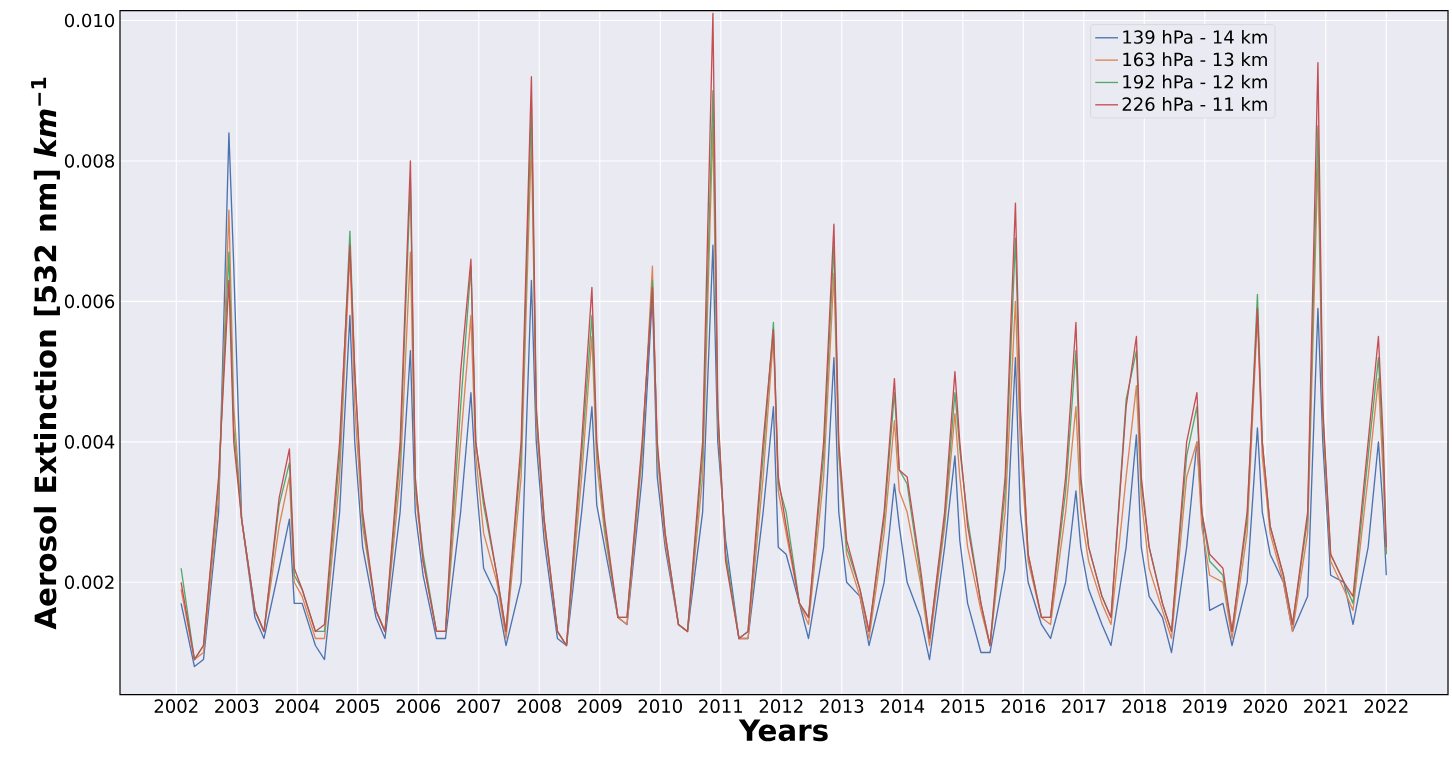  Describe the element at coordinates (781, 706) in the screenshot. I see `x-tick-label: 2012` at that location.